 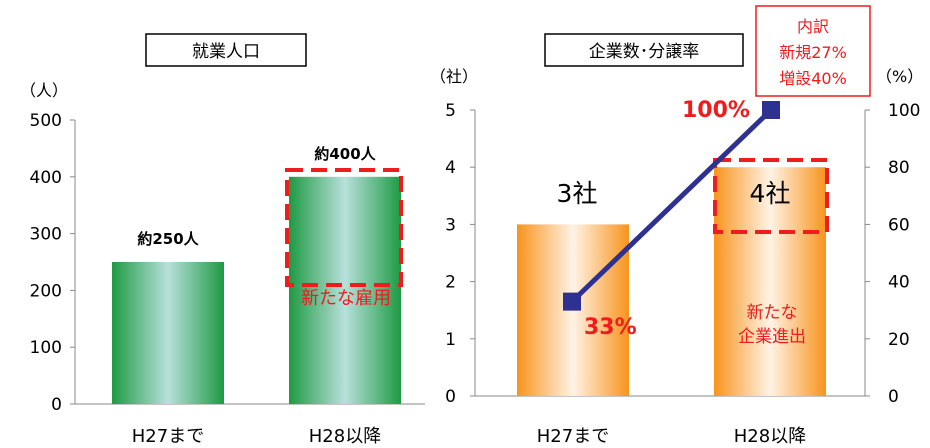 What do you see at coordinates (813, 26) in the screenshot?
I see `callout-line: 内訳` at bounding box center [813, 26].